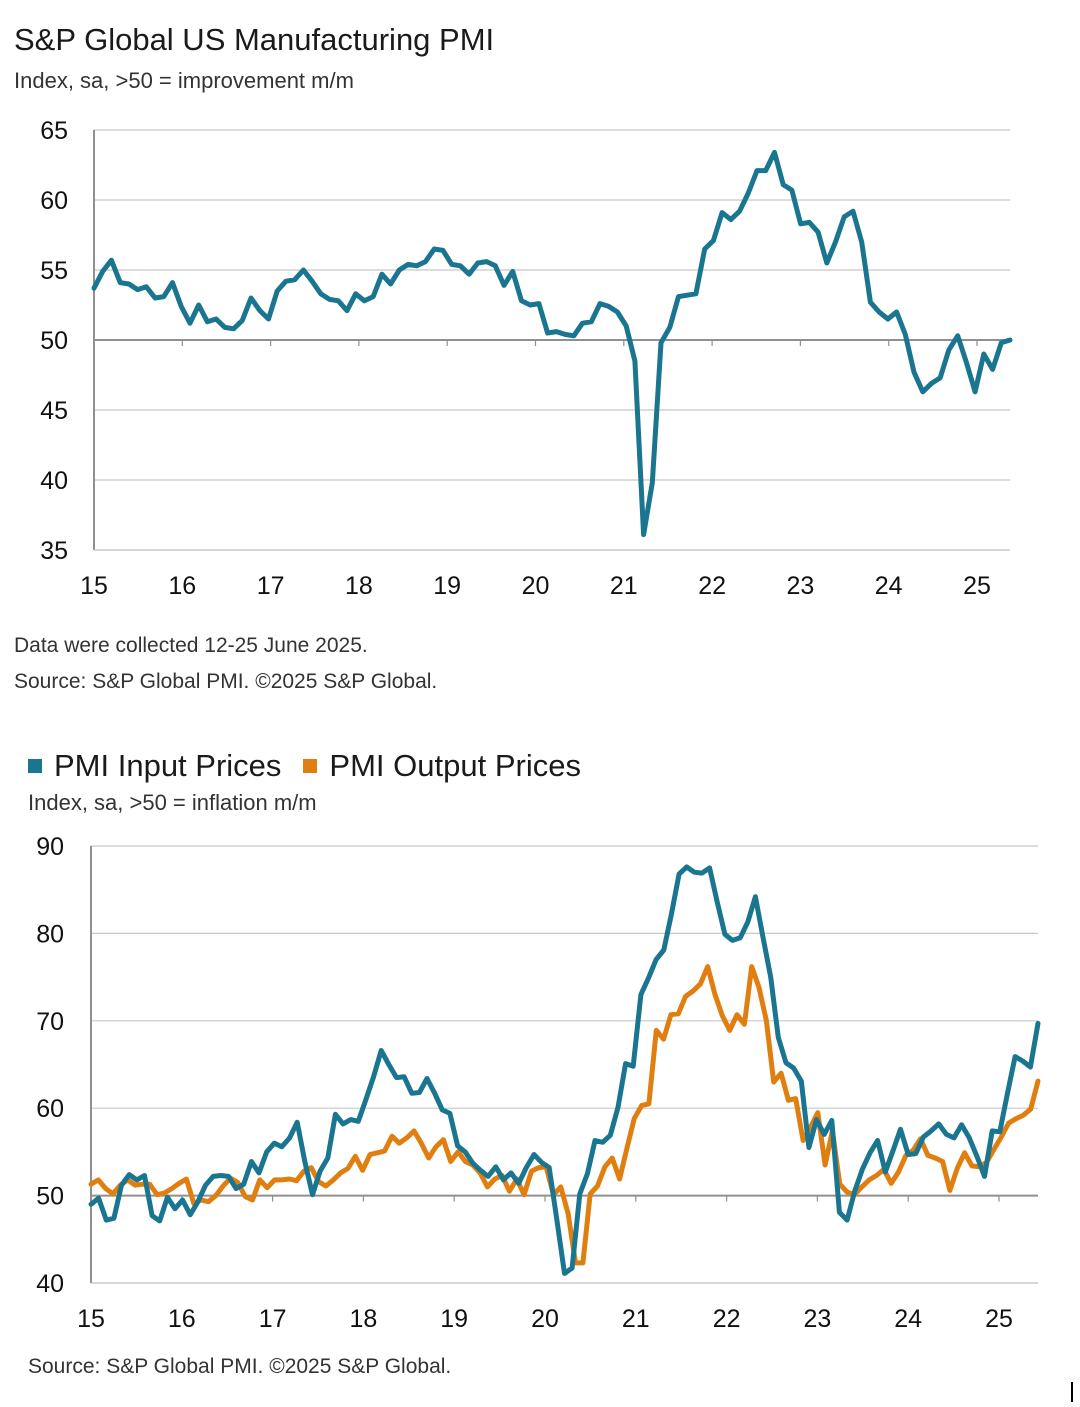  I want to click on chart1-y-tick-label: 55, so click(54, 271).